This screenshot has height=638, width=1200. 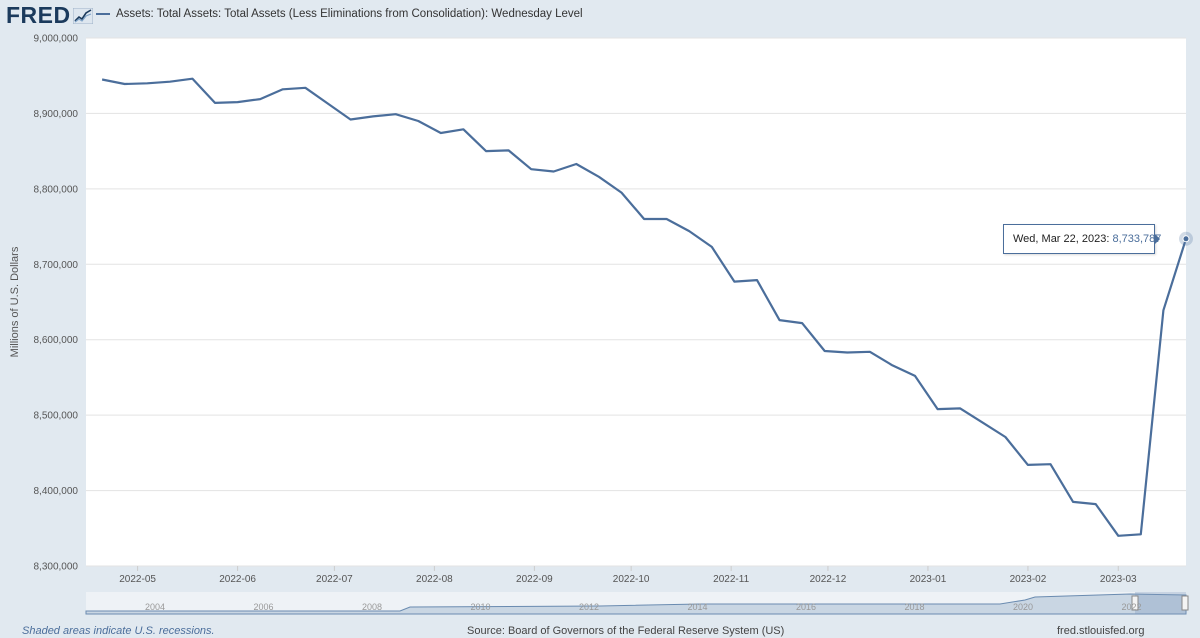 What do you see at coordinates (56, 567) in the screenshot?
I see `y-tick-label: 8,300,000` at bounding box center [56, 567].